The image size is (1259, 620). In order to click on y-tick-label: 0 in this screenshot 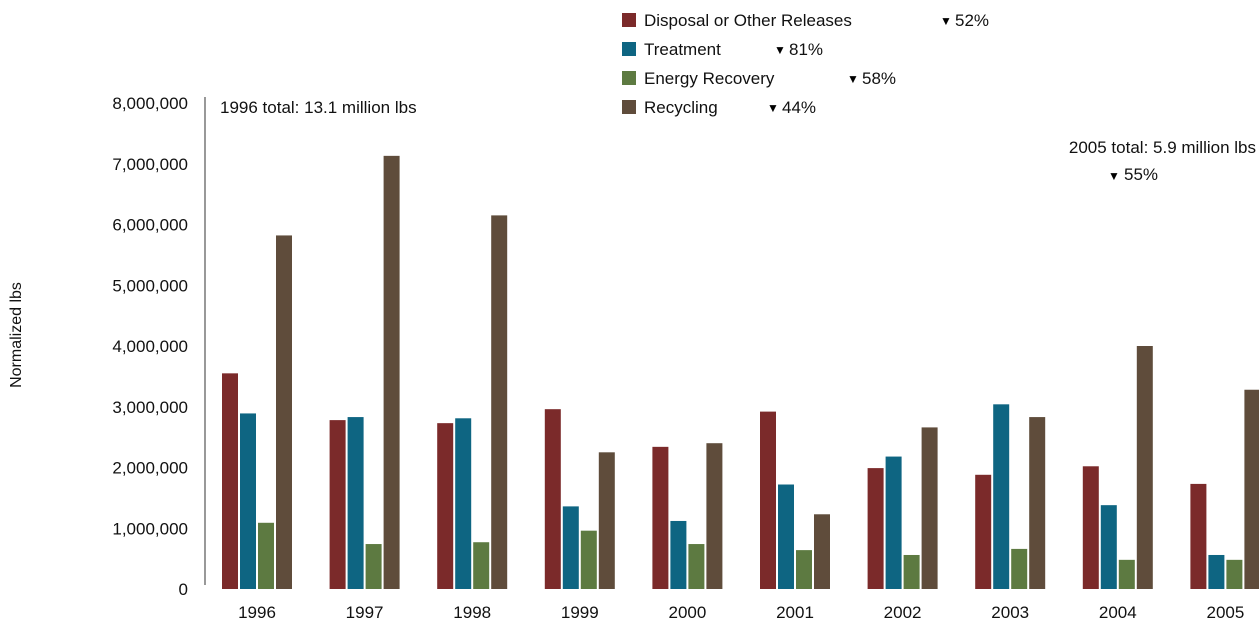, I will do `click(183, 589)`.